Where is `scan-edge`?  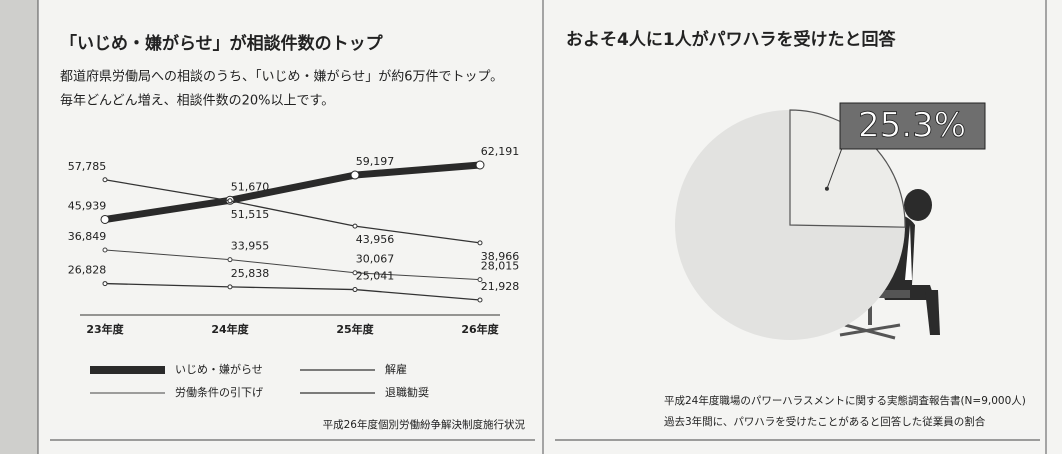
scan-edge is located at coordinates (19, 227).